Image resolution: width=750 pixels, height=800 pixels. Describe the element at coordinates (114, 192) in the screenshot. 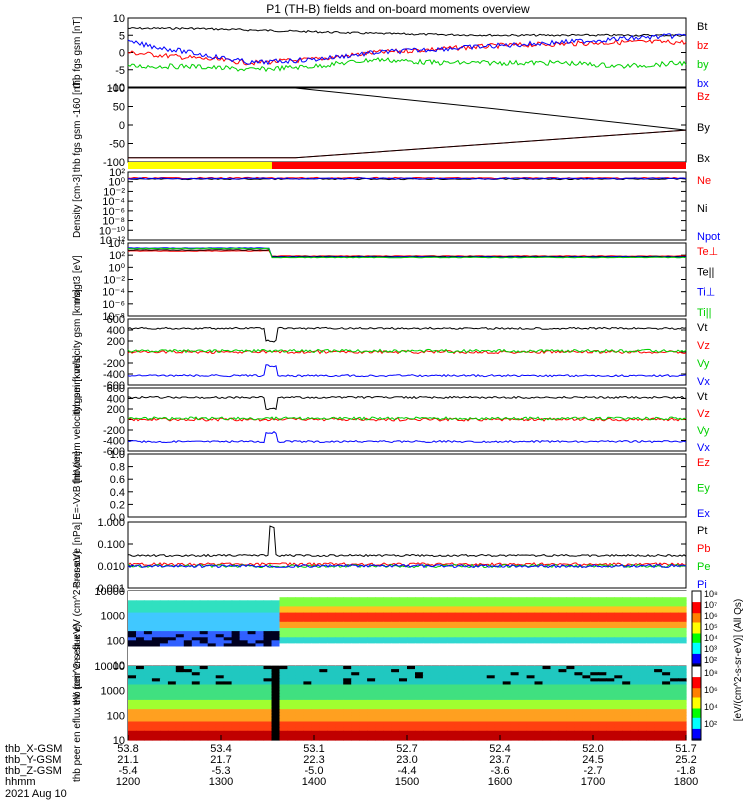

I see `ytick-label: 10⁻²` at that location.